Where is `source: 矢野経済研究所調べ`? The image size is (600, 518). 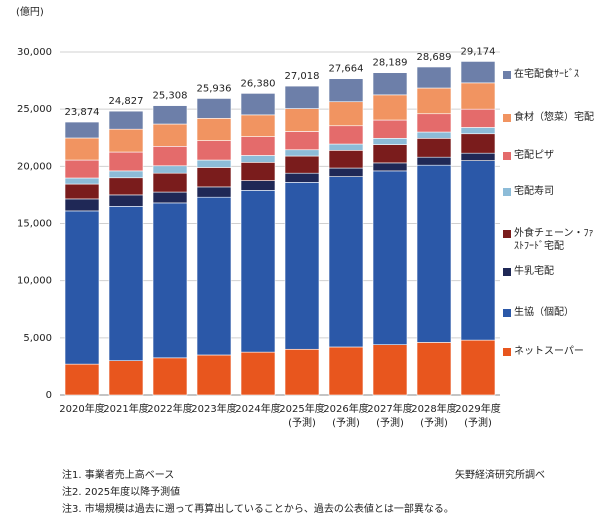
source: 矢野経済研究所調べ is located at coordinates (500, 475).